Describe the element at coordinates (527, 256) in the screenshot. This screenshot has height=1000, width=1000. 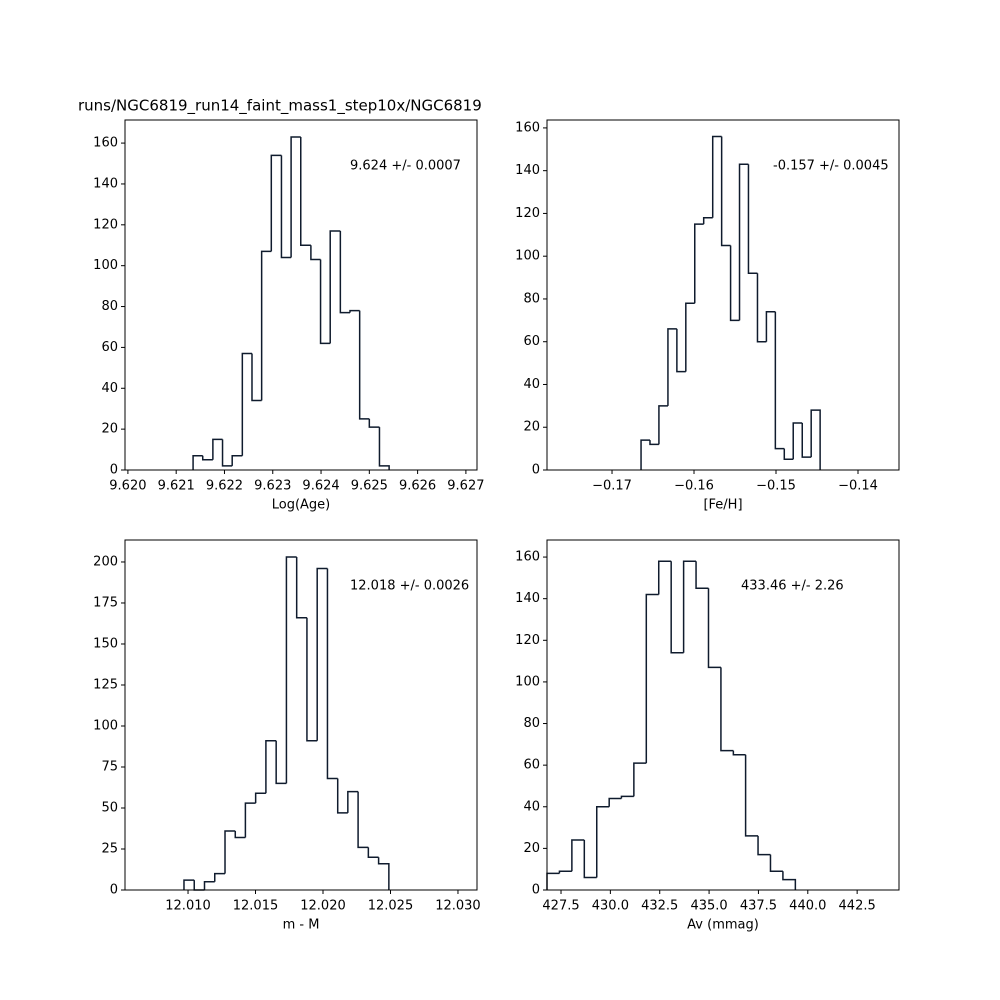
I see `y-tick-label: 100` at that location.